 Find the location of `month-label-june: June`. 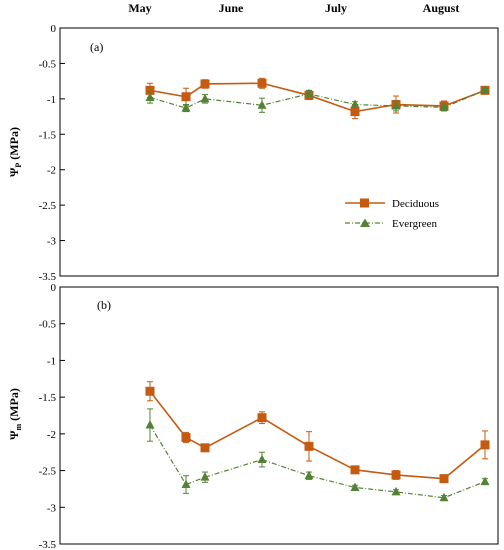

month-label-june: June is located at coordinates (231, 8).